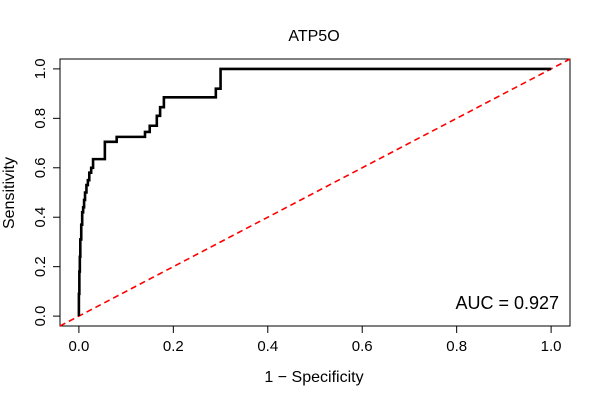  Describe the element at coordinates (40, 316) in the screenshot. I see `y-tick-label: 0.0` at that location.